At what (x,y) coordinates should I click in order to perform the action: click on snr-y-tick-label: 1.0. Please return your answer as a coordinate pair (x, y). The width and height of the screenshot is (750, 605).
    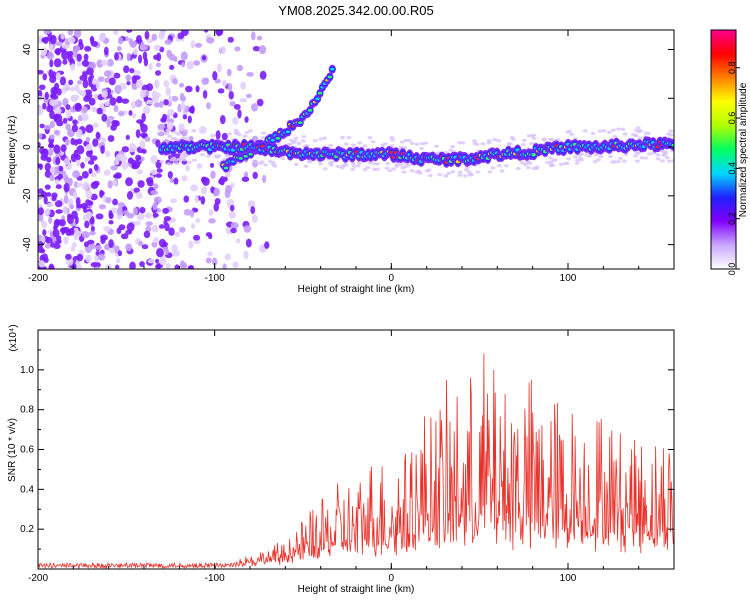
    Looking at the image, I should click on (27, 370).